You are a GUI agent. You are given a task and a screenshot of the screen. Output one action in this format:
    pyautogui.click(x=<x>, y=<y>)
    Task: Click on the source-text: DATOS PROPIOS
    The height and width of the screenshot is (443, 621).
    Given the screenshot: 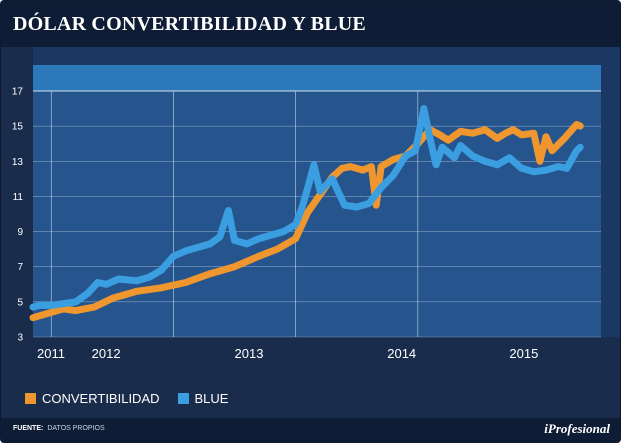 What is the action you would take?
    pyautogui.click(x=76, y=428)
    